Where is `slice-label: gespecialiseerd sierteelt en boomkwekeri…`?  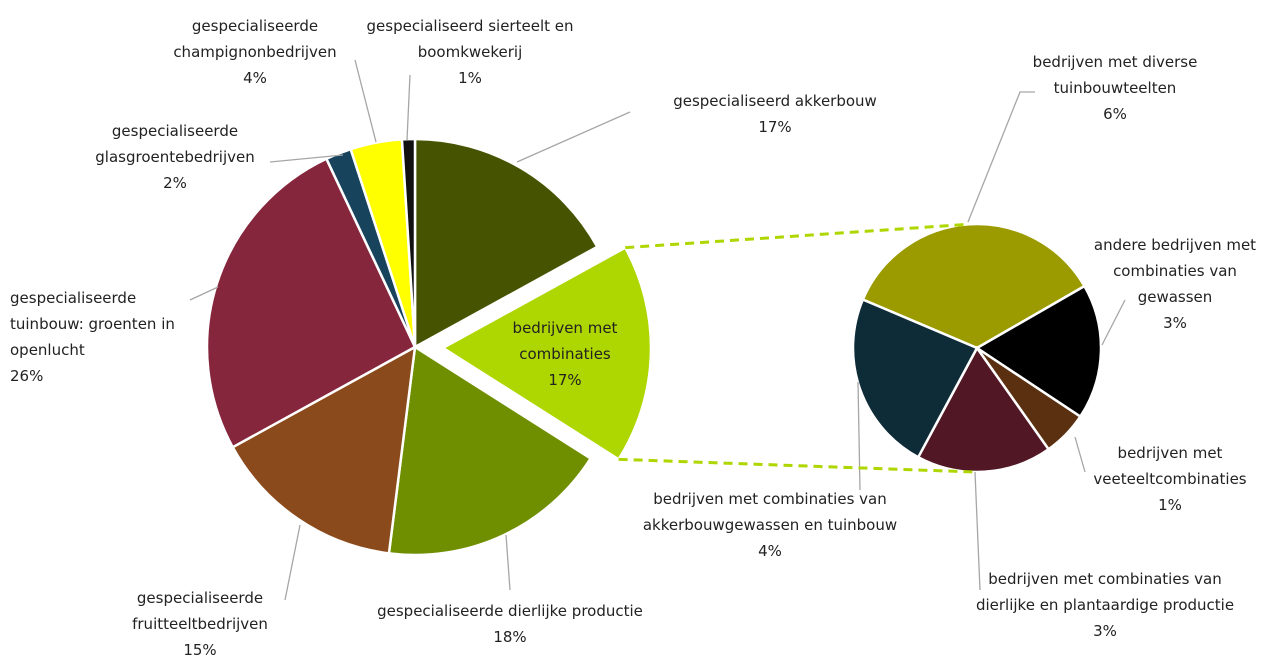 slice-label: gespecialiseerd sierteelt en boomkwekeri… is located at coordinates (470, 52).